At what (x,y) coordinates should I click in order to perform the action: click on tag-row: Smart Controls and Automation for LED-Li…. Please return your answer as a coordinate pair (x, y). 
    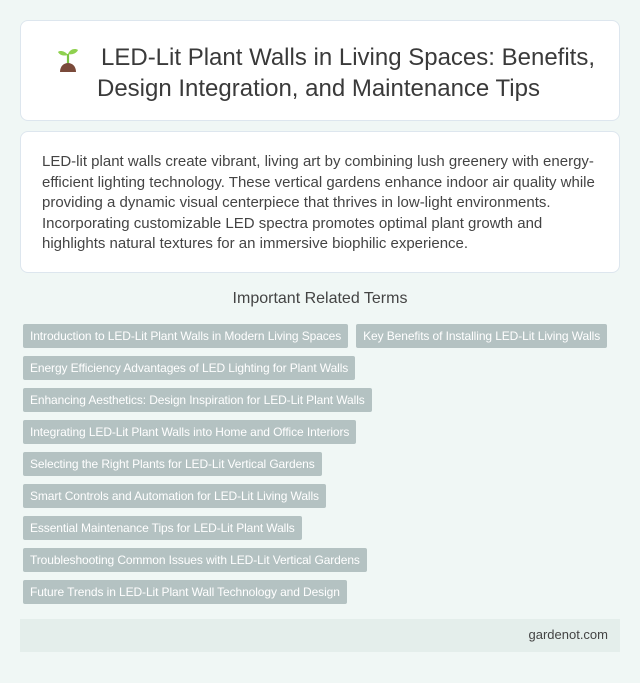
    Looking at the image, I should click on (323, 496).